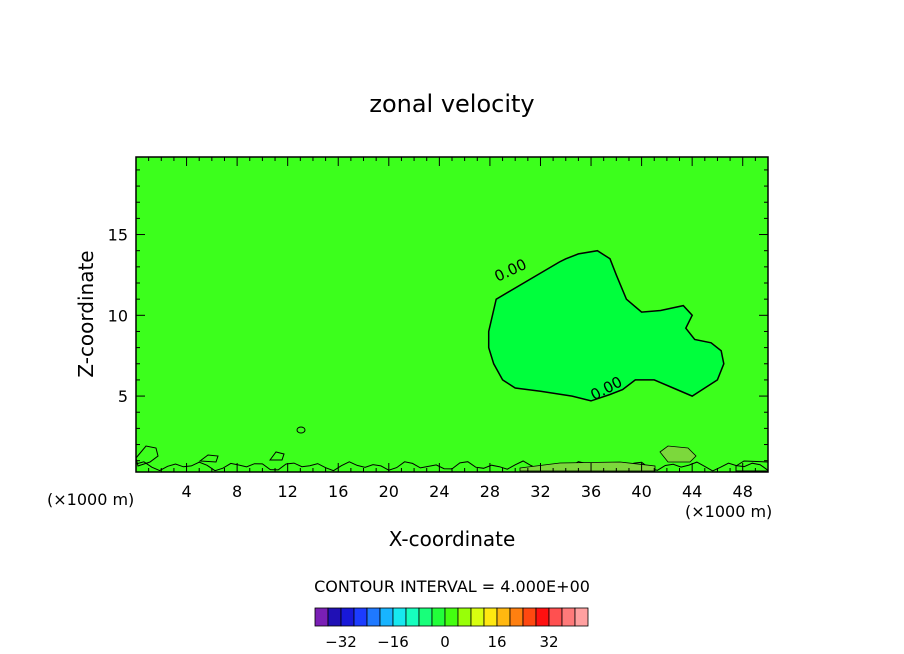  Describe the element at coordinates (393, 642) in the screenshot. I see `colorbar-tick-label: −16` at that location.